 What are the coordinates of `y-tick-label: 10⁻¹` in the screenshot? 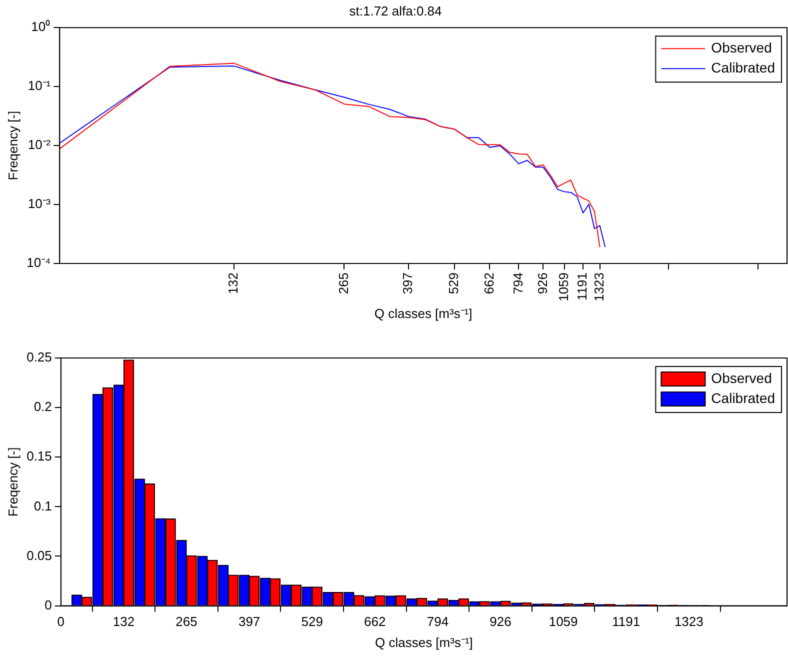 It's located at (40, 86).